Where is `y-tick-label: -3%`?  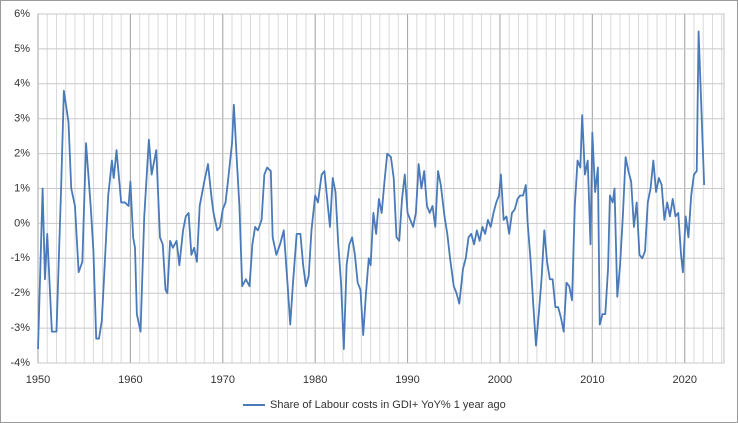
y-tick-label: -3% is located at coordinates (20, 328).